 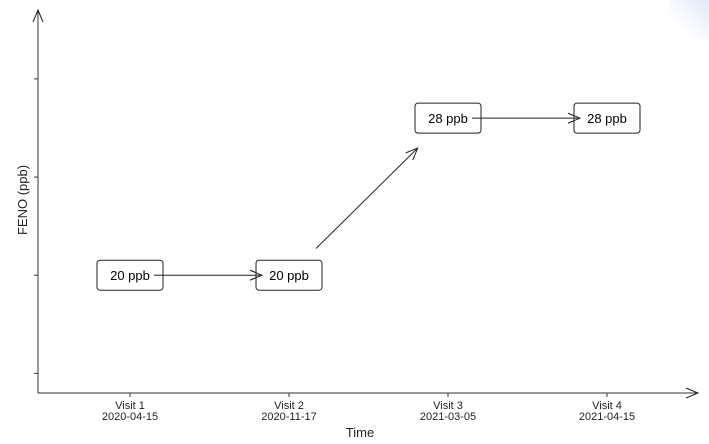 What do you see at coordinates (448, 406) in the screenshot?
I see `x-tick-label-visit: Visit 3` at bounding box center [448, 406].